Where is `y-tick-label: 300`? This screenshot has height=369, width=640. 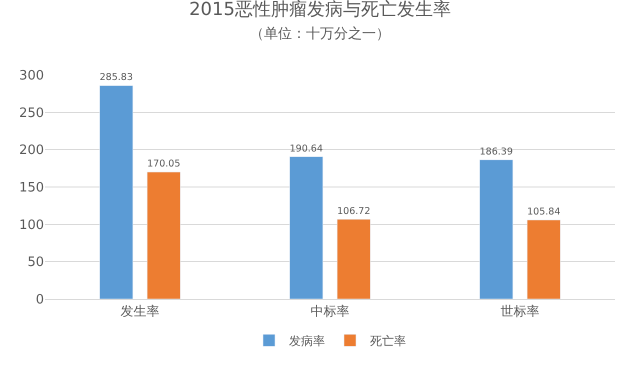
y-tick-label: 300 is located at coordinates (31, 76).